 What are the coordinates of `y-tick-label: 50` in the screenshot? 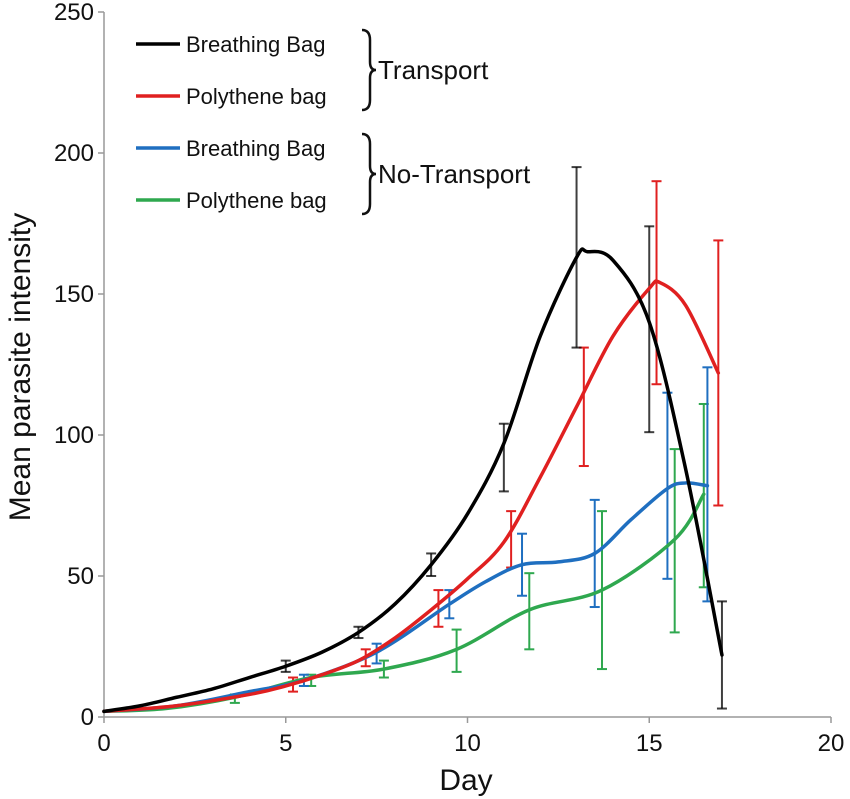 It's located at (80, 576).